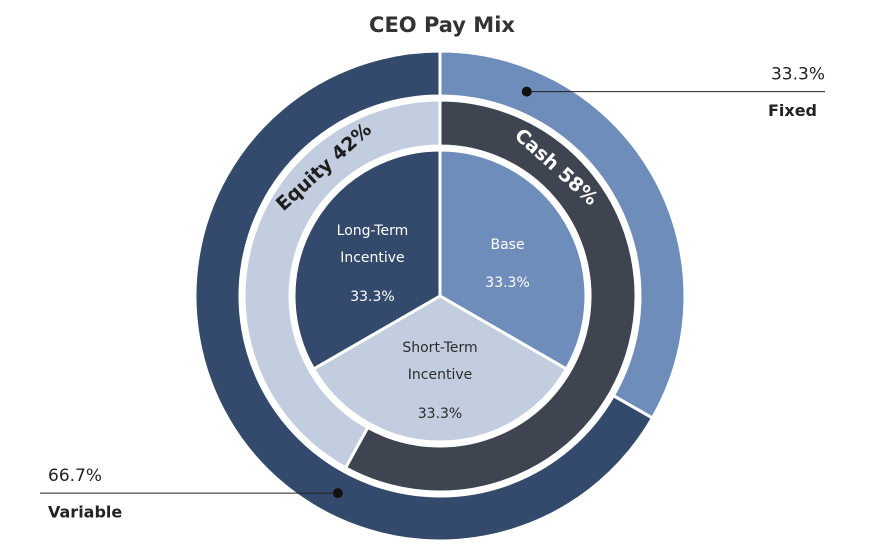 The height and width of the screenshot is (554, 871). I want to click on slice-label: Base, so click(508, 245).